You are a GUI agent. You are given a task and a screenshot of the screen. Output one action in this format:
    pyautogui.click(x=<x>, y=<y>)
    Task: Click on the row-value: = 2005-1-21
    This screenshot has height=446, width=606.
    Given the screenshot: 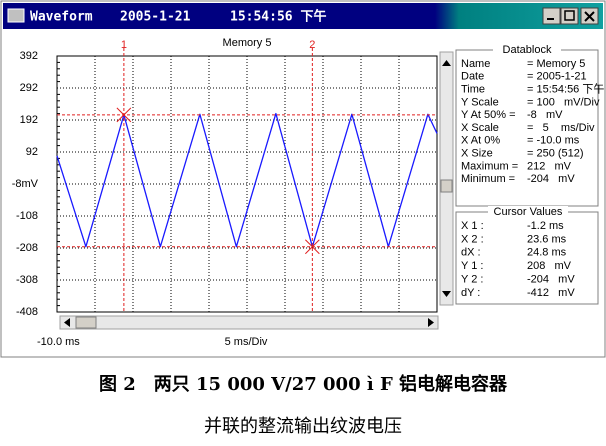 What is the action you would take?
    pyautogui.click(x=557, y=77)
    